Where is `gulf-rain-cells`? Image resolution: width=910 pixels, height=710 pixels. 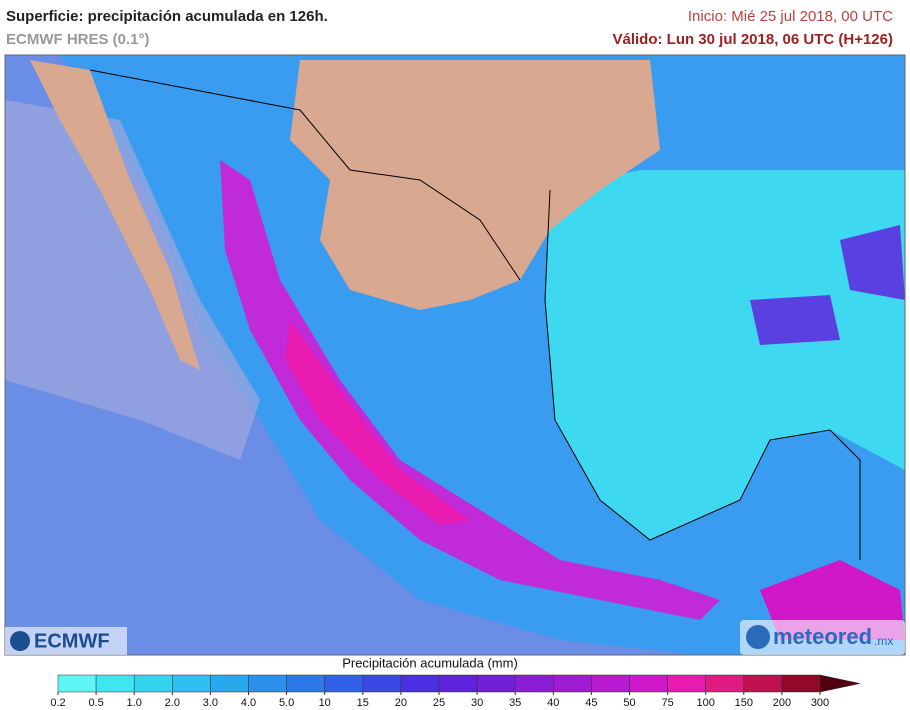 gulf-rain-cells is located at coordinates (827, 285).